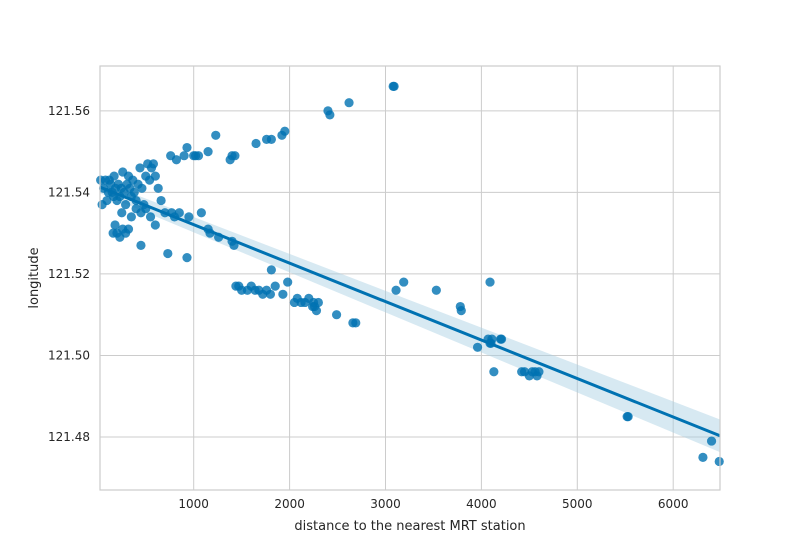 This screenshot has width=800, height=550. Describe the element at coordinates (69, 355) in the screenshot. I see `y-tick-label: 121.50` at that location.